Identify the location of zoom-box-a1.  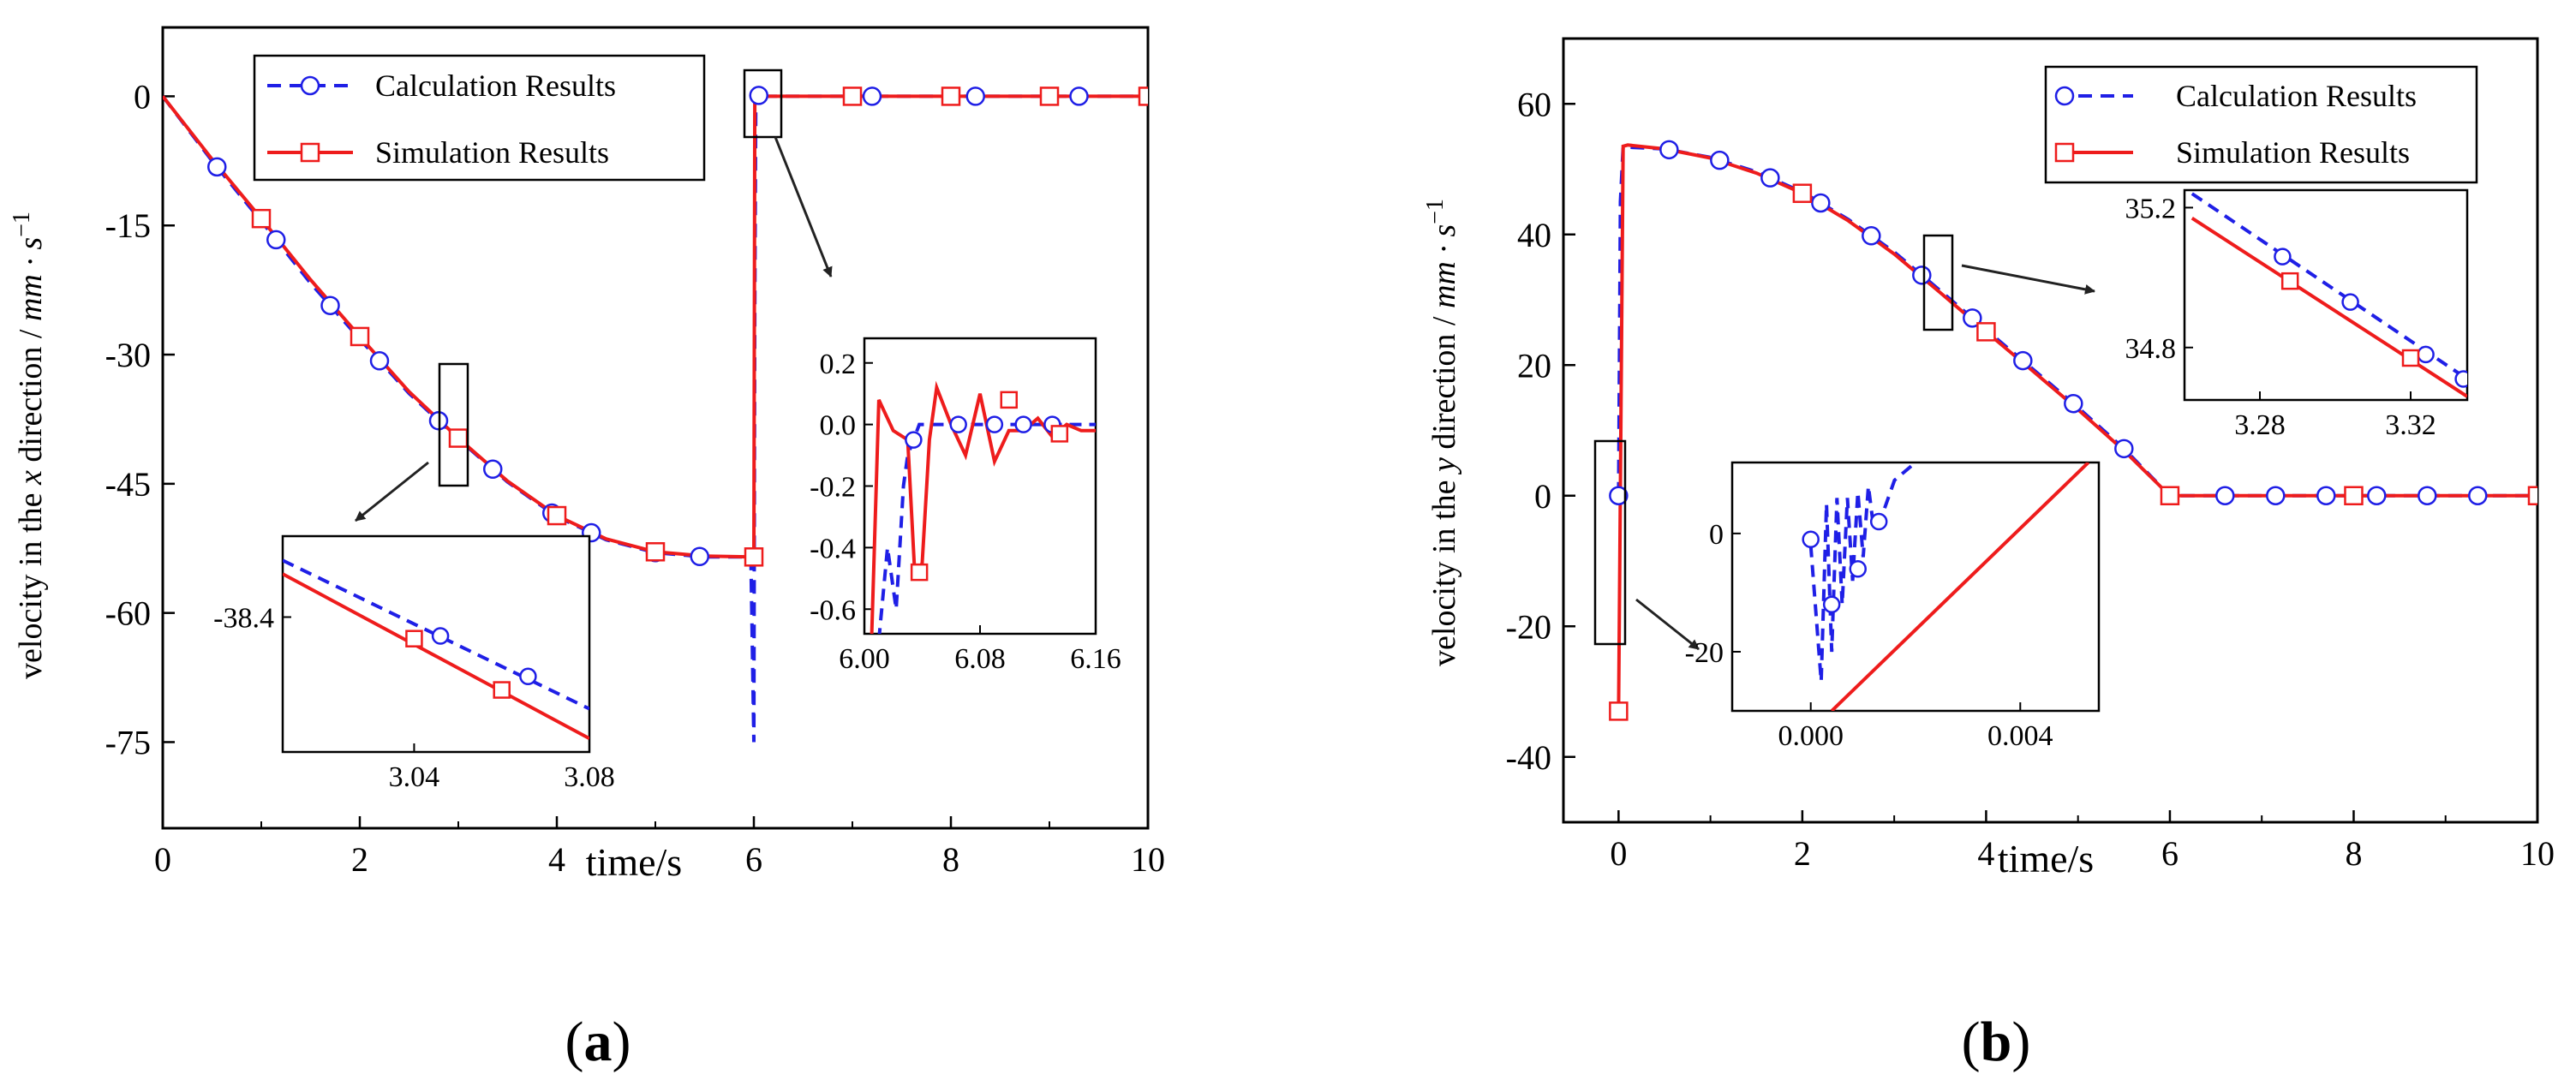
(454, 424).